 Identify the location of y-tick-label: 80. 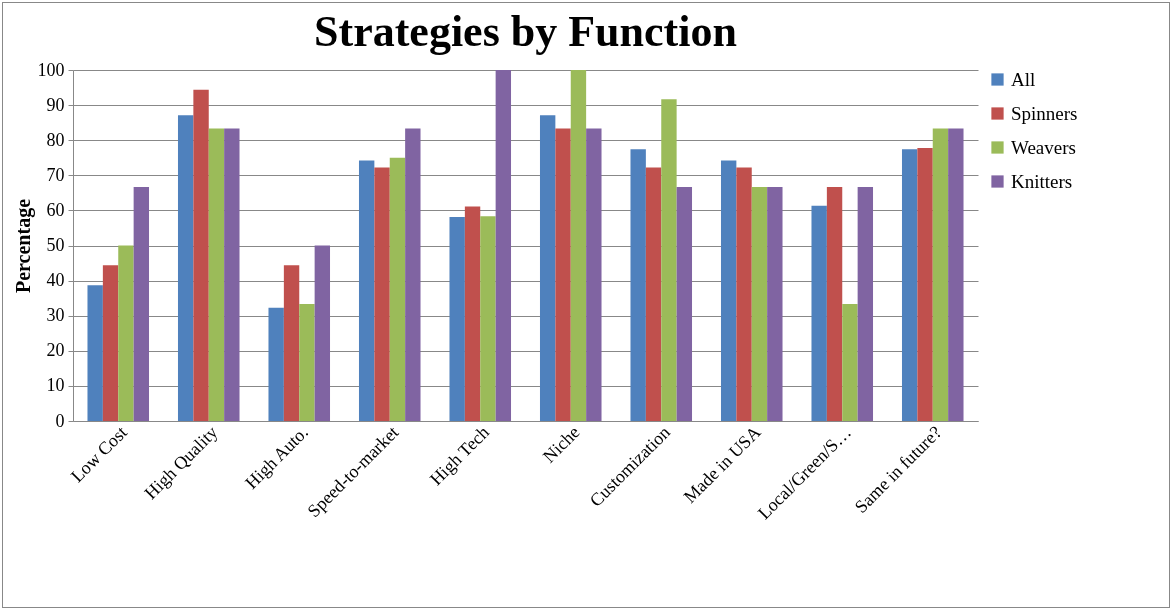
(55, 139).